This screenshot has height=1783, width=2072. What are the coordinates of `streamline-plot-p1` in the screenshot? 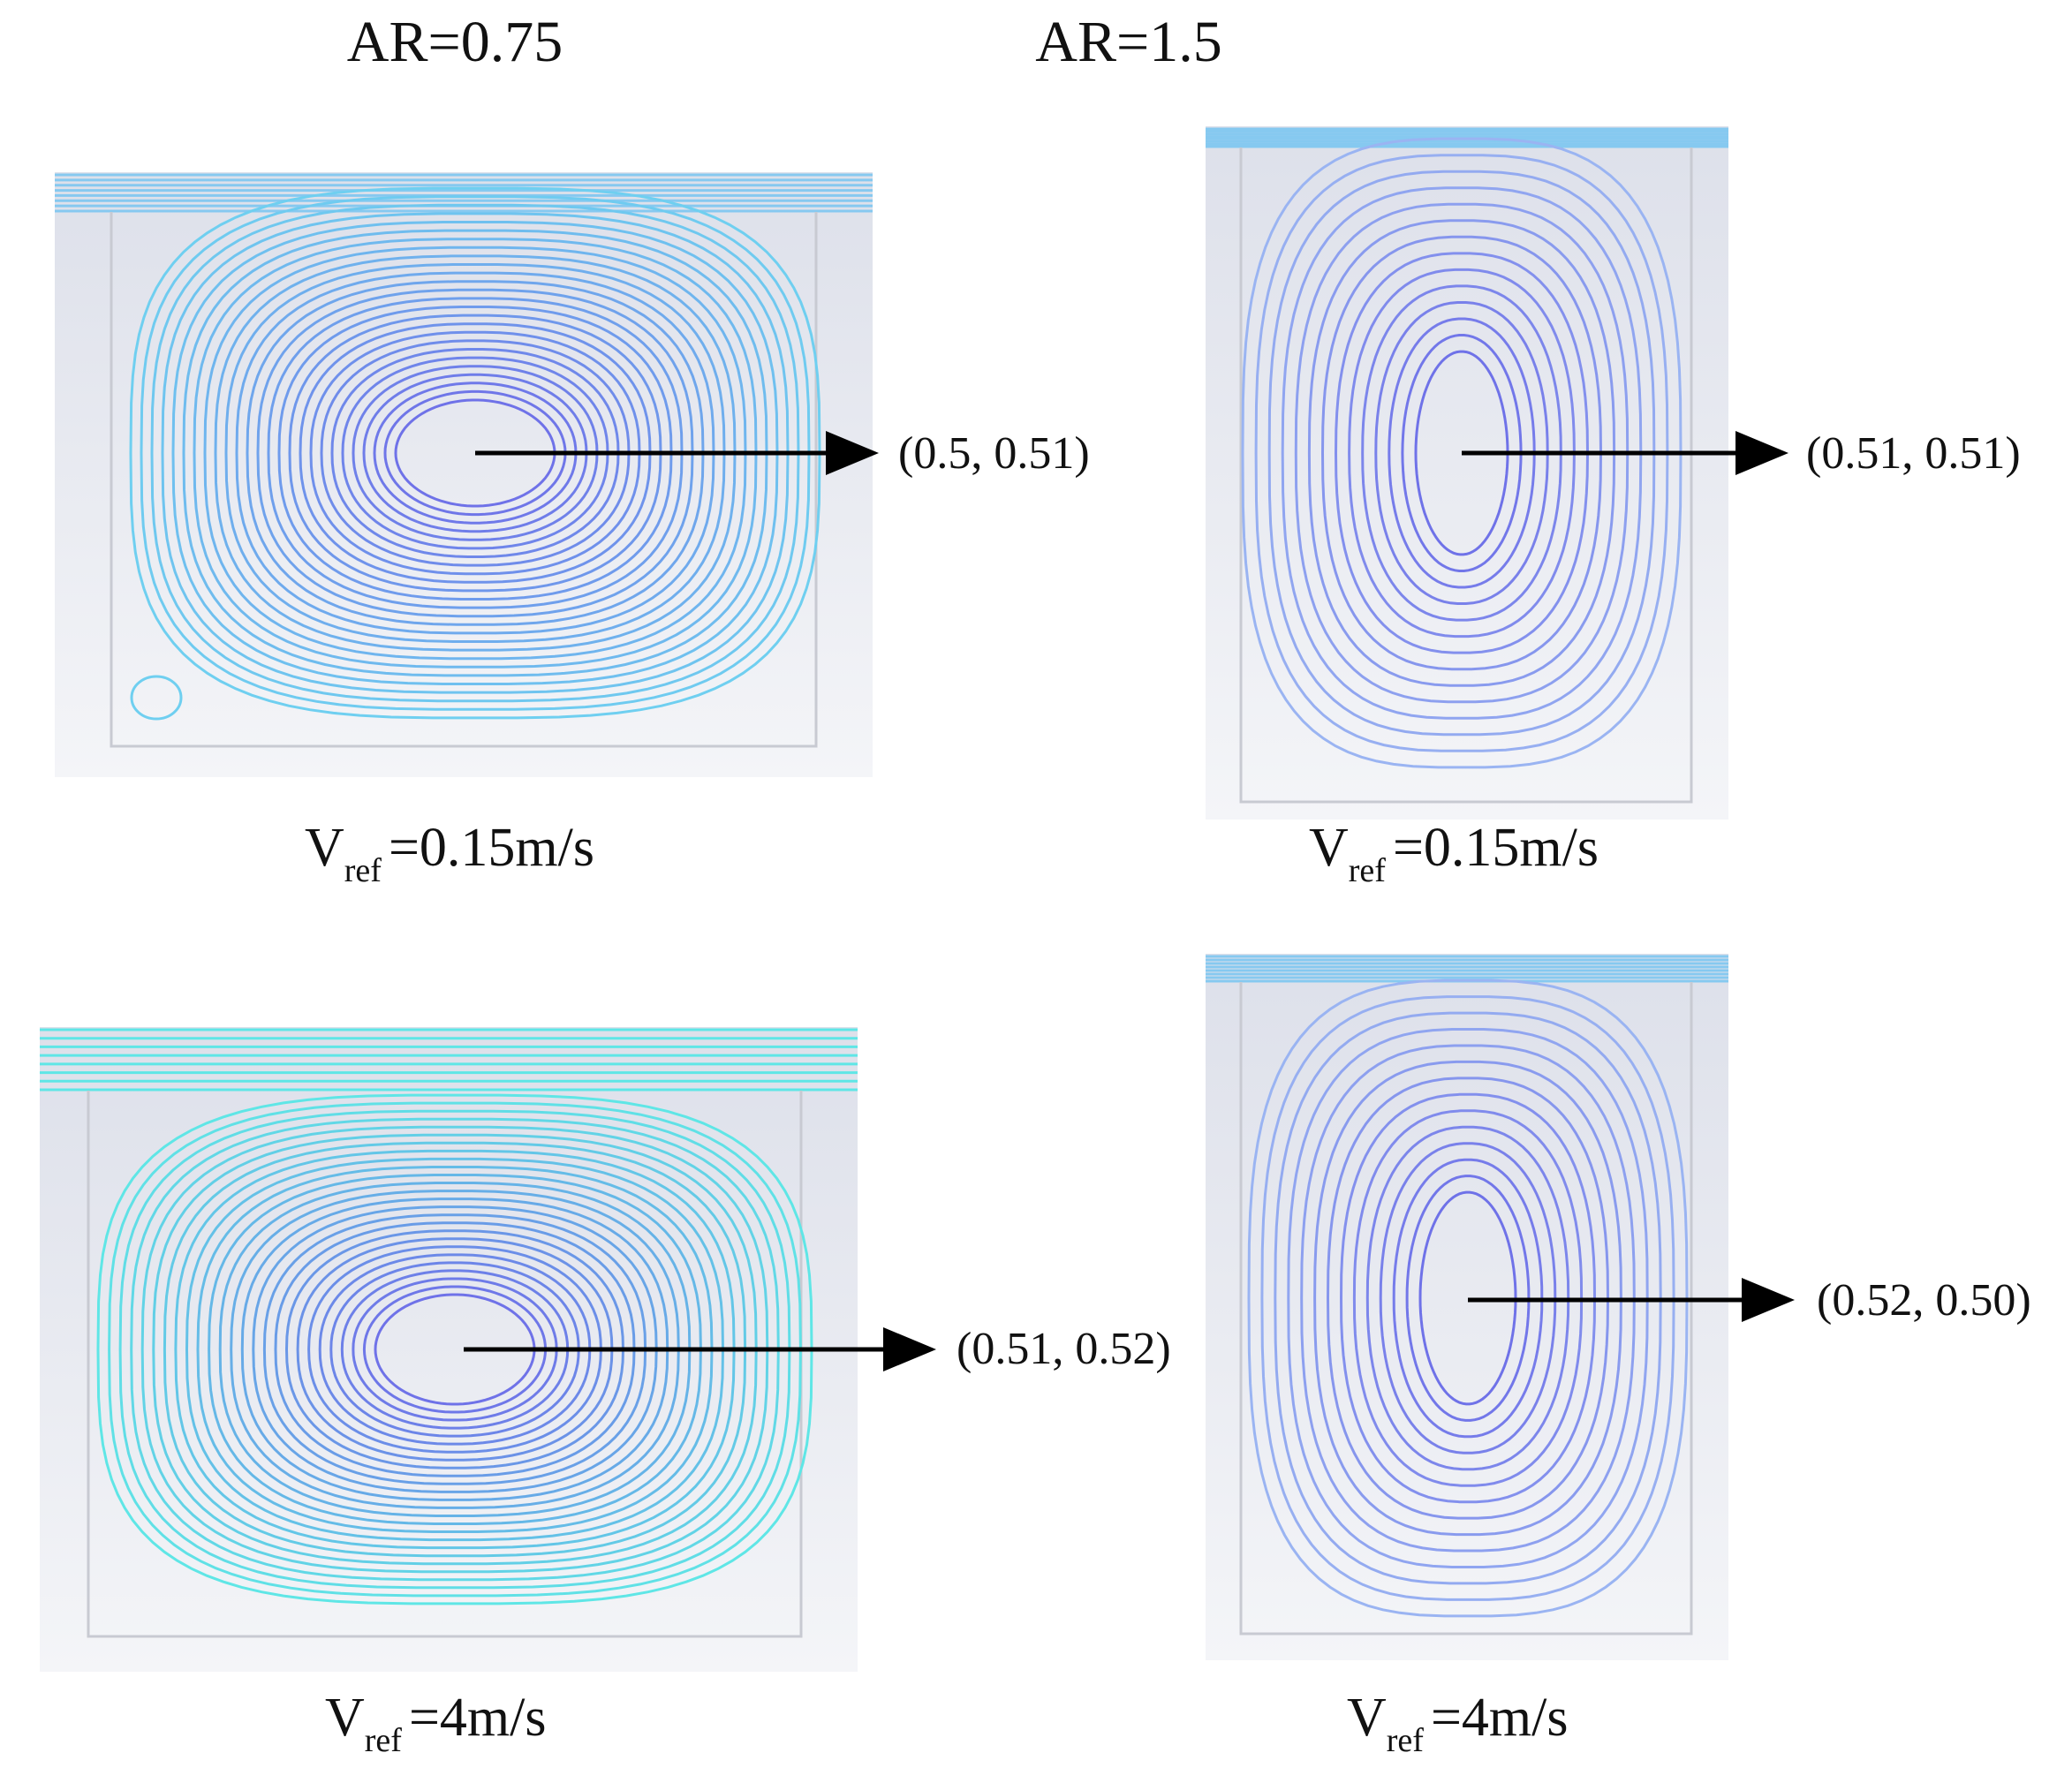 It's located at (464, 474).